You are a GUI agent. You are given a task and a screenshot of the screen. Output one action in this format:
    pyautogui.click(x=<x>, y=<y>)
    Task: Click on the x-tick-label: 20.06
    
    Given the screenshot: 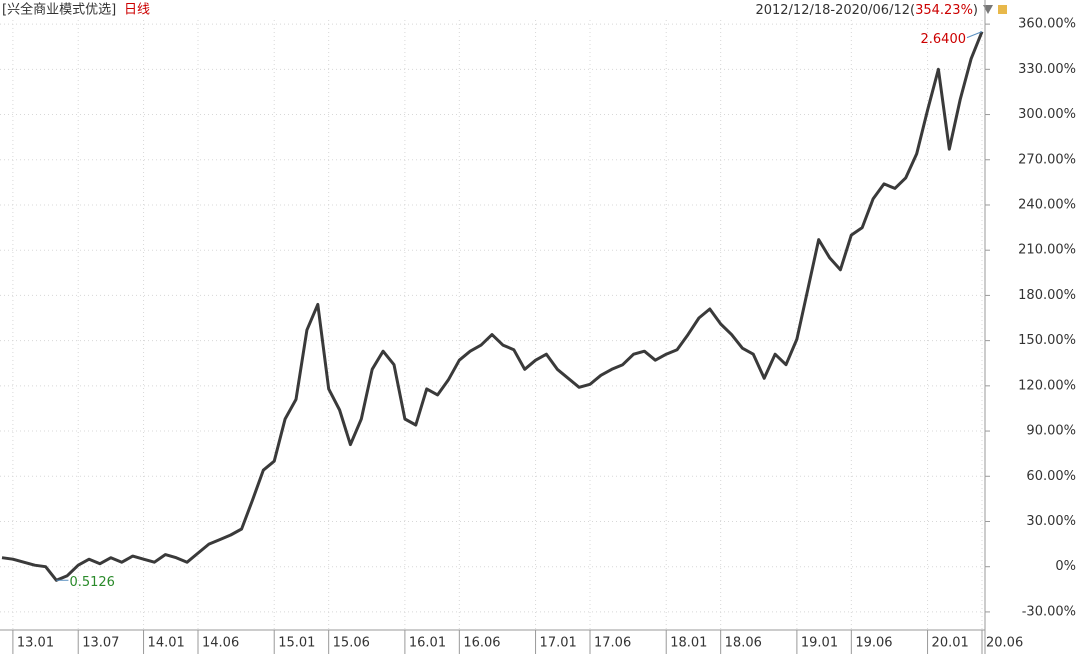 What is the action you would take?
    pyautogui.click(x=1004, y=643)
    